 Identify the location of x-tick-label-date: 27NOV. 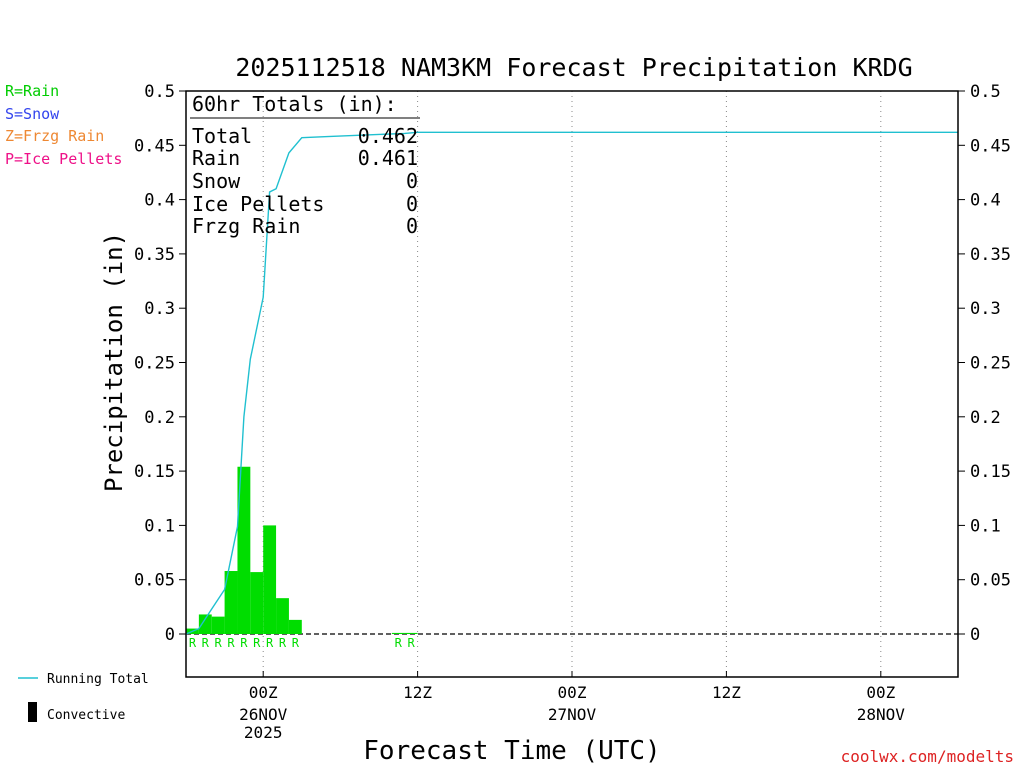
(572, 714).